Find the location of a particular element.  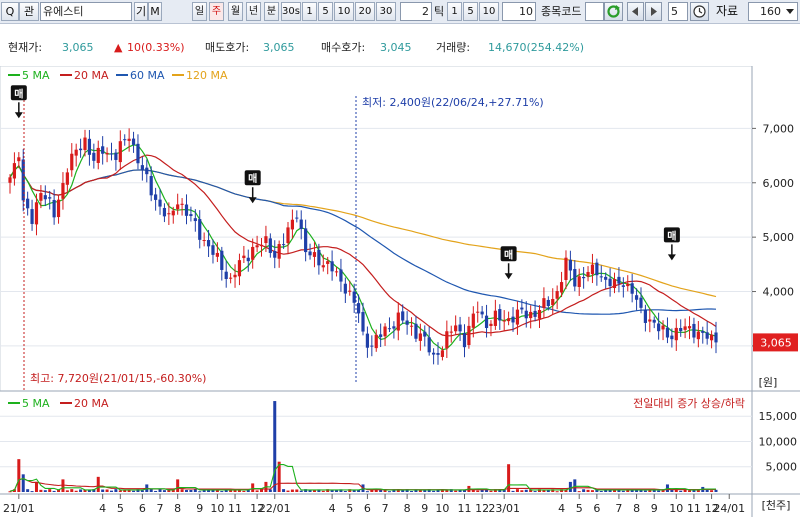

interval-10-button: 10 is located at coordinates (344, 11).